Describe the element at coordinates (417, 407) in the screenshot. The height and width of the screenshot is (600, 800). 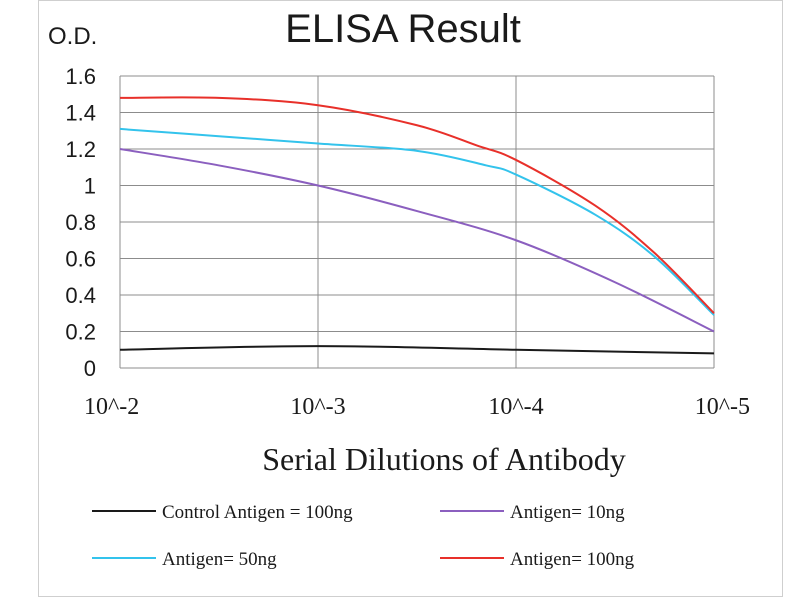
I see `x-tick-labels: 10^-2 10^-3 10^-4 10^-5` at that location.